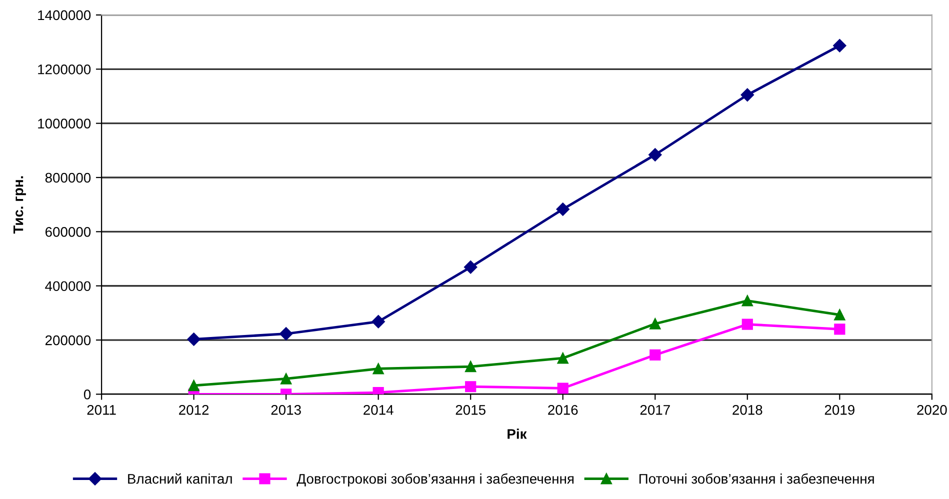 This screenshot has width=949, height=499. I want to click on x-tick-label: 2014, so click(379, 409).